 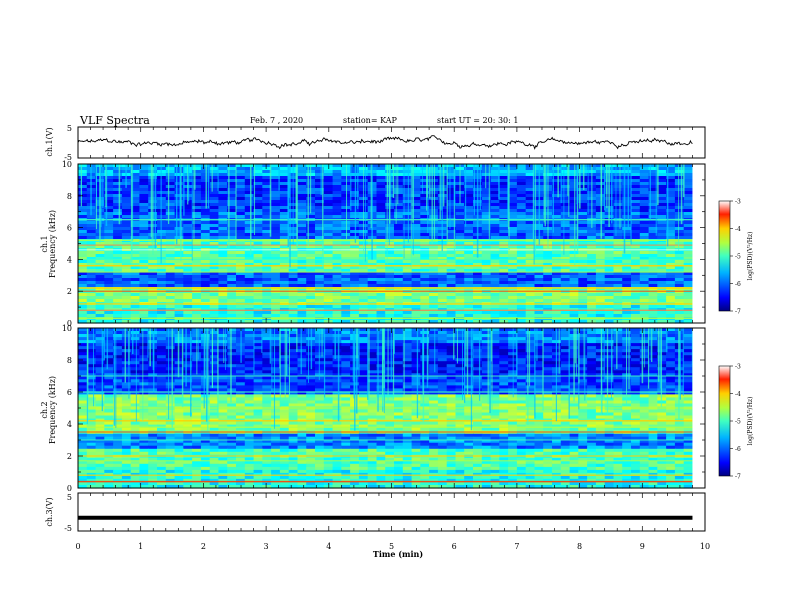 What do you see at coordinates (516, 546) in the screenshot?
I see `time-tick-label: 7` at bounding box center [516, 546].